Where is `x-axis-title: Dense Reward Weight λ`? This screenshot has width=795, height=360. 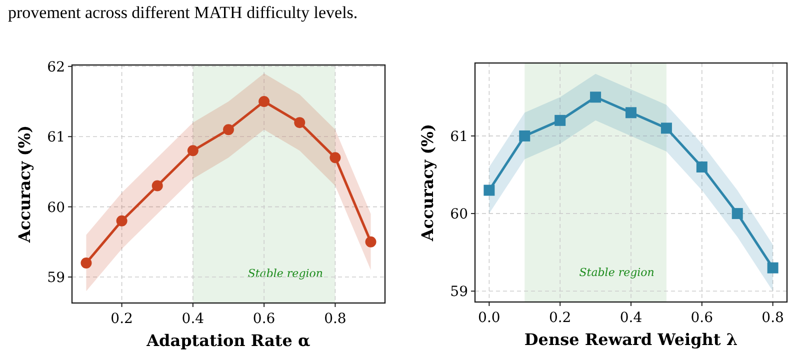
x-axis-title: Dense Reward Weight λ is located at coordinates (631, 339).